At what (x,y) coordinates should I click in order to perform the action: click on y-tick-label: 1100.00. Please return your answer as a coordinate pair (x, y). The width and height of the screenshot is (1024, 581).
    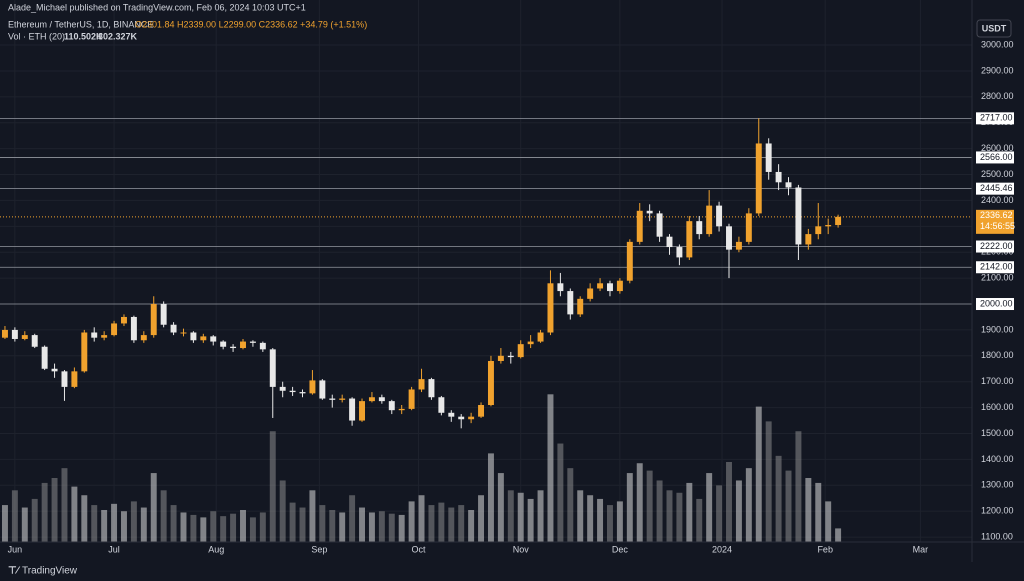
    Looking at the image, I should click on (997, 536).